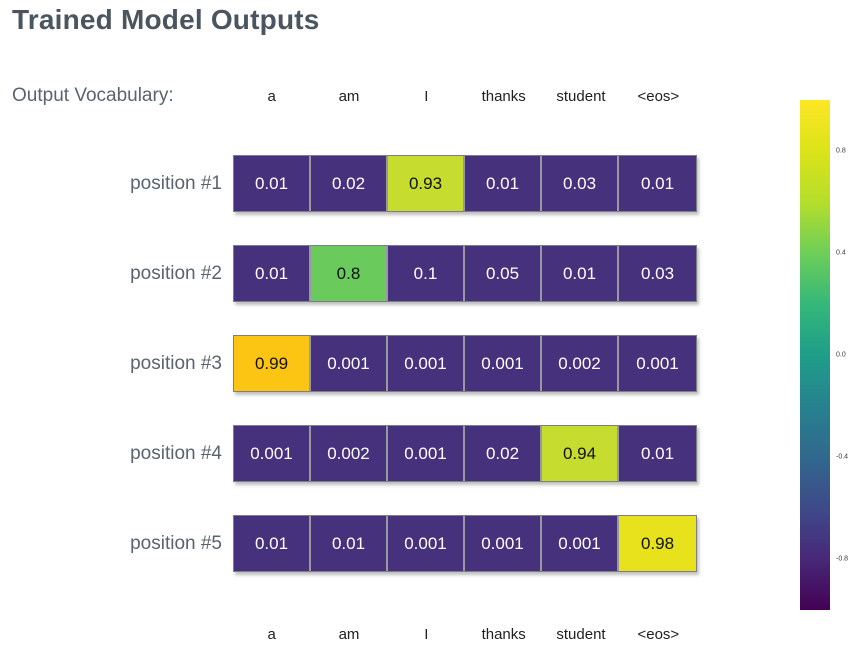 Image resolution: width=859 pixels, height=666 pixels. I want to click on column-header-eos: <eos>, so click(658, 96).